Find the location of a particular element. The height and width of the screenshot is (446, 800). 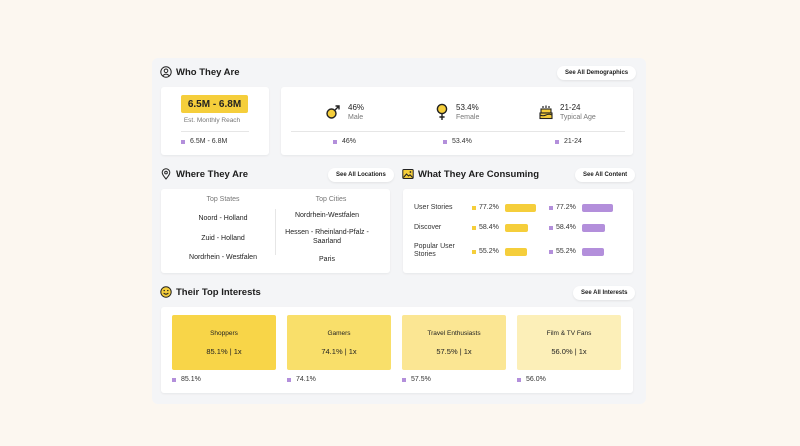

interests-section-title: Their Top Interests is located at coordinates (210, 292).